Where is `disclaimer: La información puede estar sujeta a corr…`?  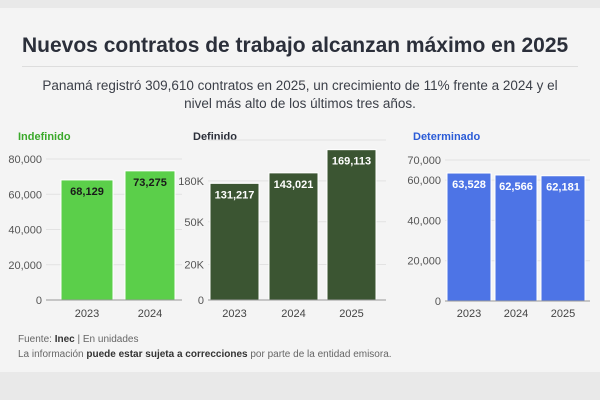 disclaimer: La información puede estar sujeta a corr… is located at coordinates (205, 354).